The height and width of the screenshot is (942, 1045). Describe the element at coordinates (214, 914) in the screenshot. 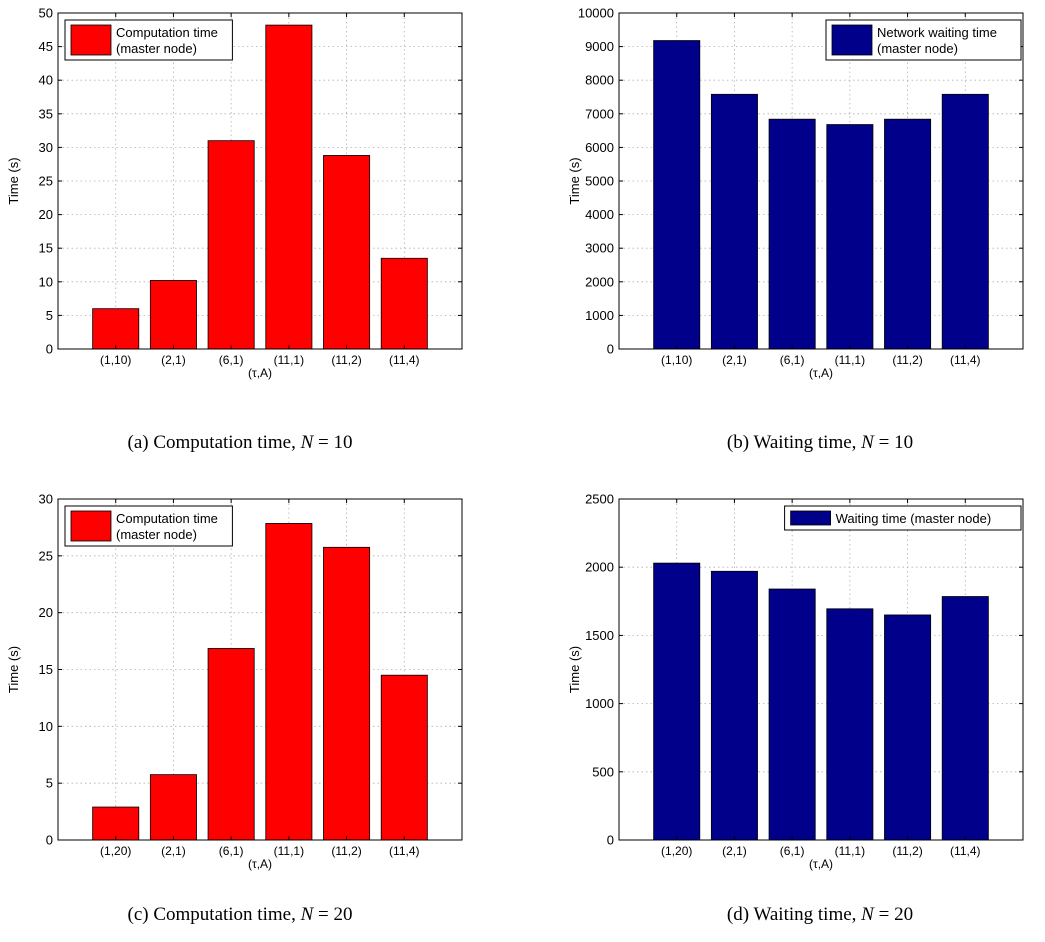

I see `caption-prefix: (c) Computation time,` at that location.